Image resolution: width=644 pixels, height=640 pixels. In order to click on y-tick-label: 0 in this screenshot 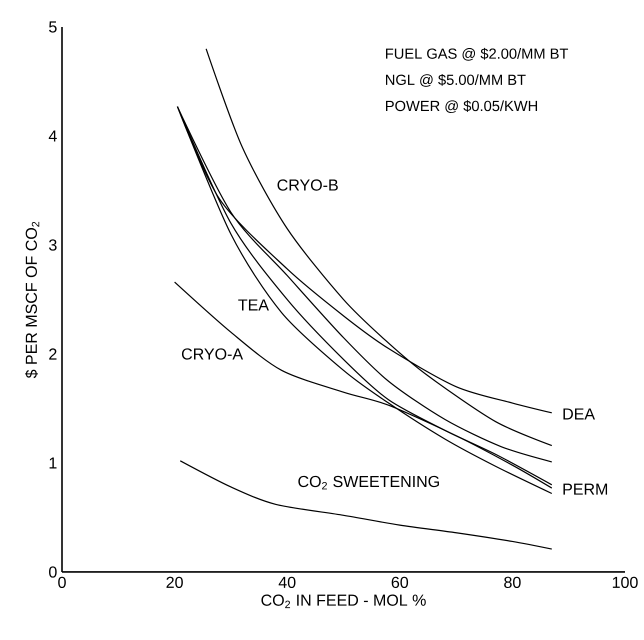, I will do `click(53, 572)`.